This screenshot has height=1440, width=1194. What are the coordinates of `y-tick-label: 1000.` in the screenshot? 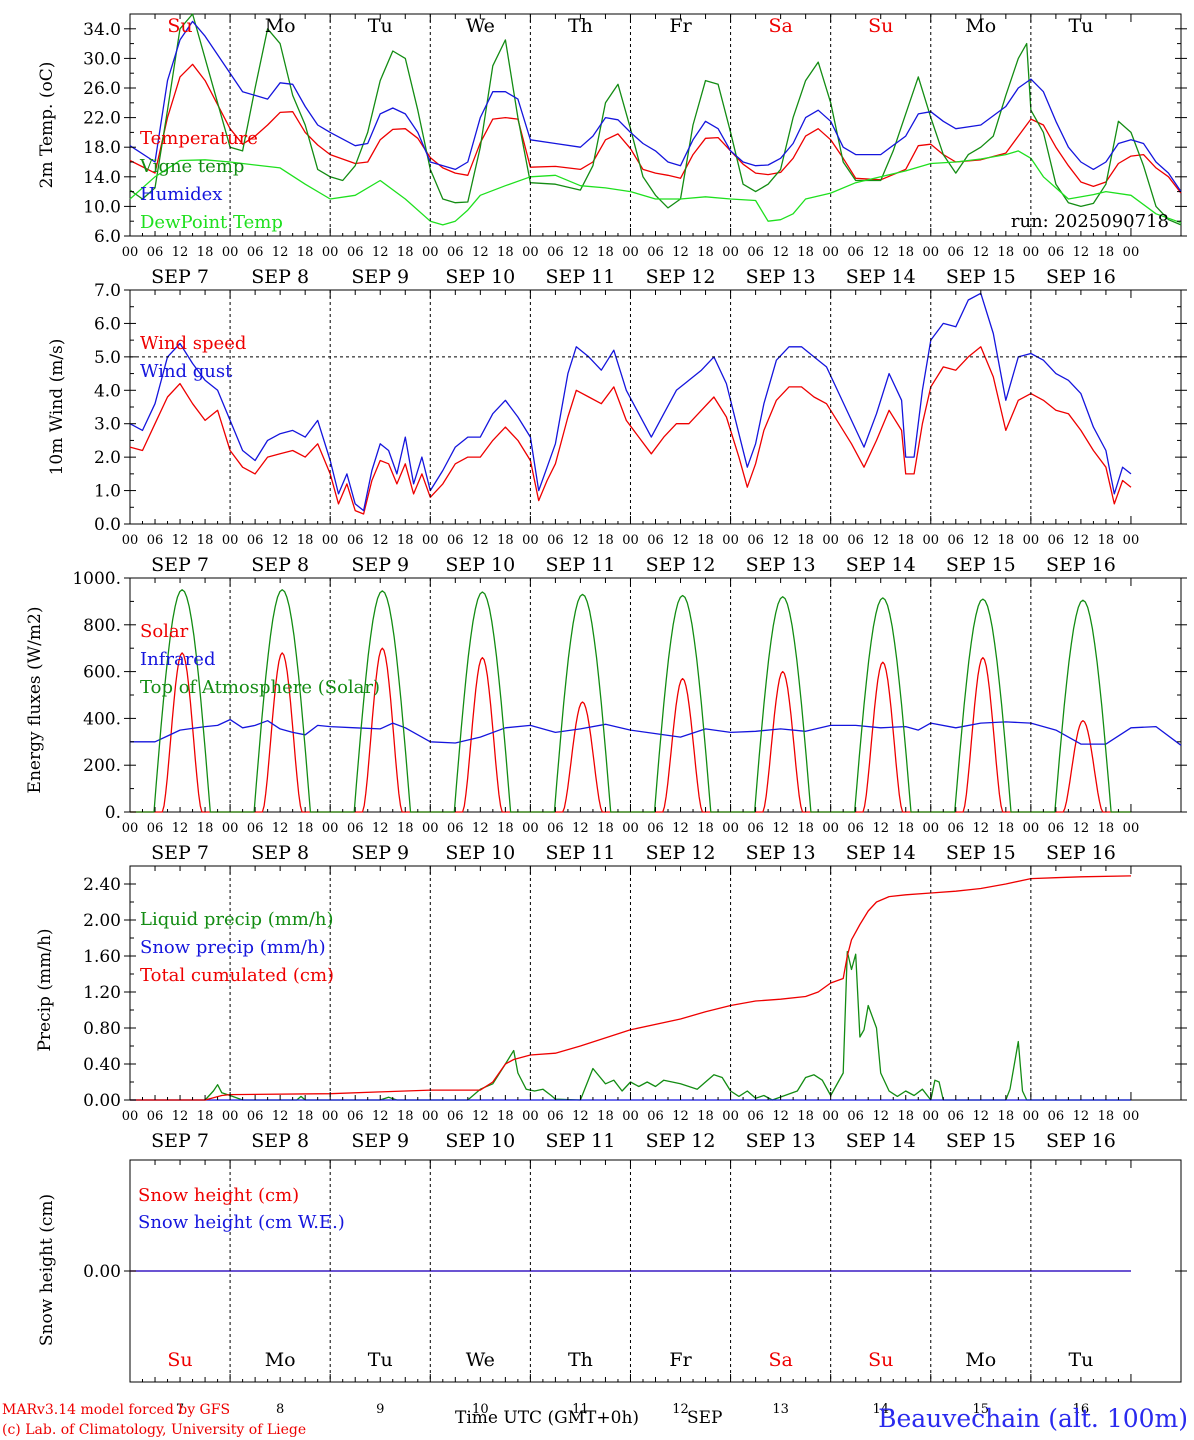 It's located at (96, 579).